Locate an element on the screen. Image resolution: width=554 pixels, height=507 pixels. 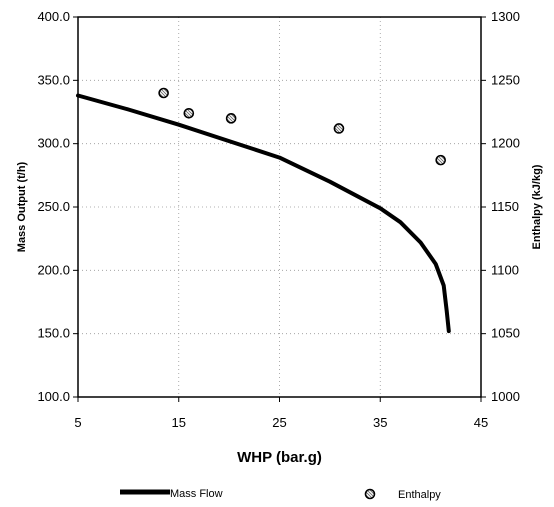
legend-enthalpy-label: Enthalpy is located at coordinates (419, 495).